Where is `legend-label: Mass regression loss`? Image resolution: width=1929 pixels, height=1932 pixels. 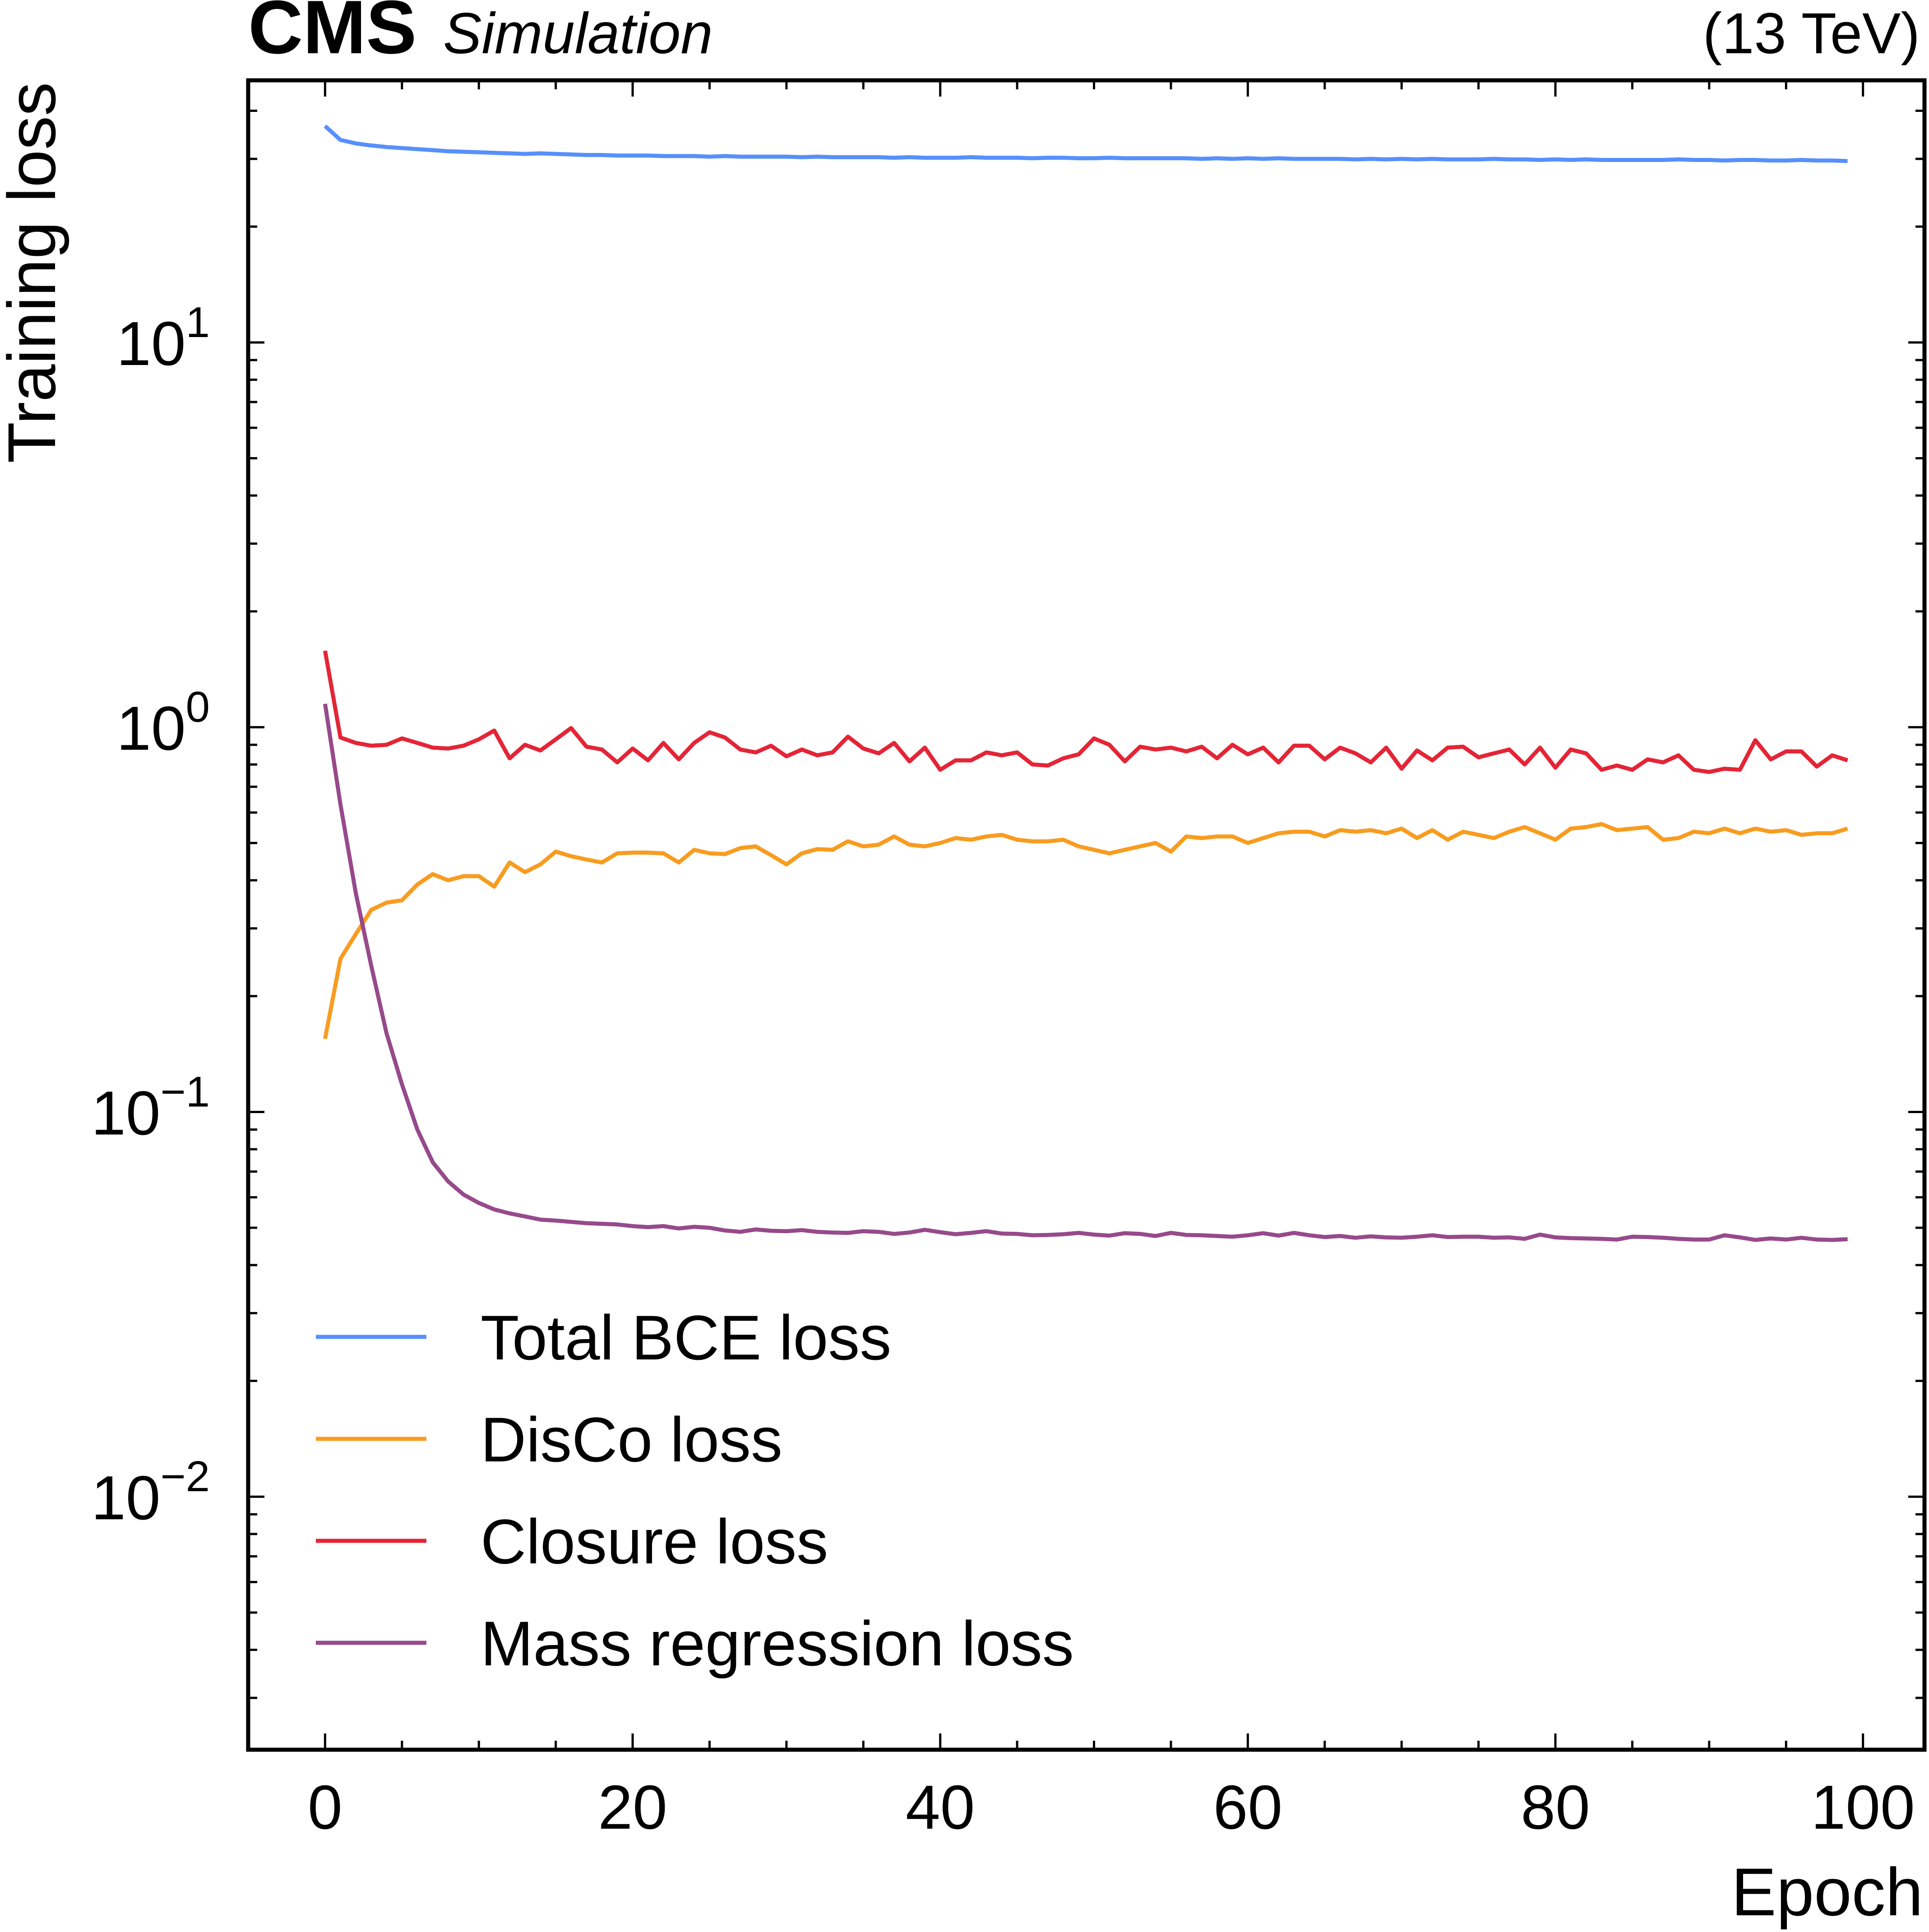 legend-label: Mass regression loss is located at coordinates (777, 1643).